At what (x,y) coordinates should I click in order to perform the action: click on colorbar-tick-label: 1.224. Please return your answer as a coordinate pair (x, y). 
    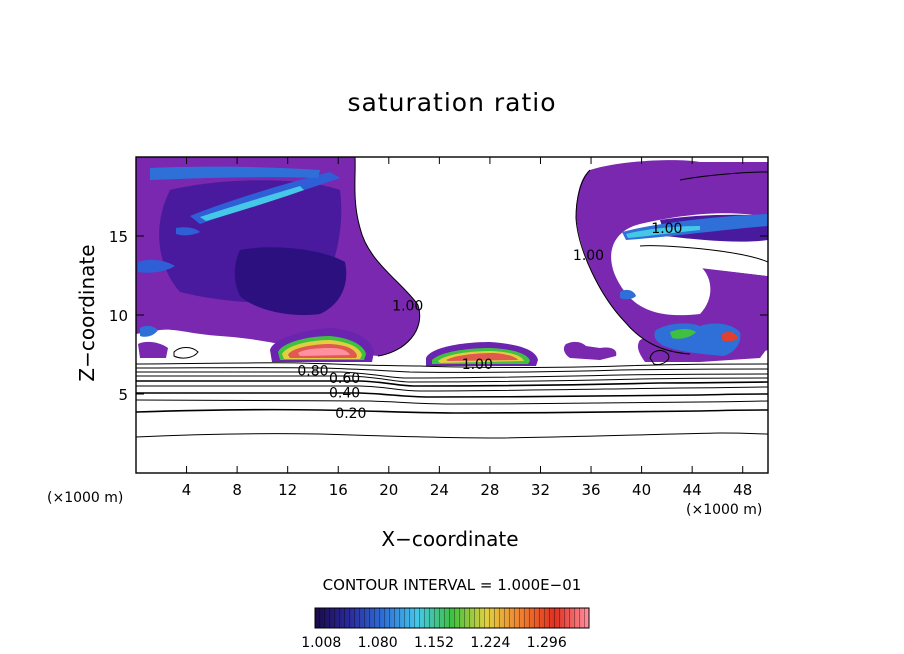
    Looking at the image, I should click on (490, 643).